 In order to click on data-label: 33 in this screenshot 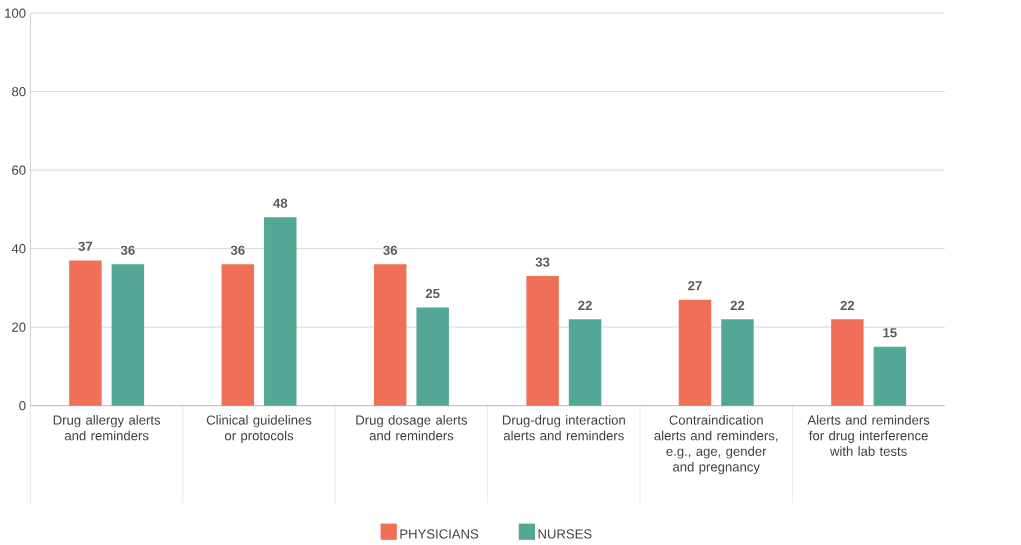, I will do `click(542, 262)`.